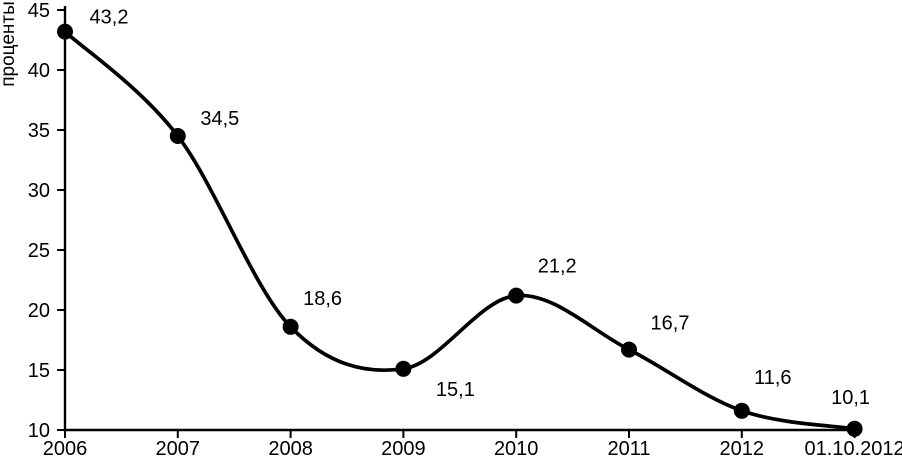  I want to click on x-tick-label: 2011, so click(628, 449).